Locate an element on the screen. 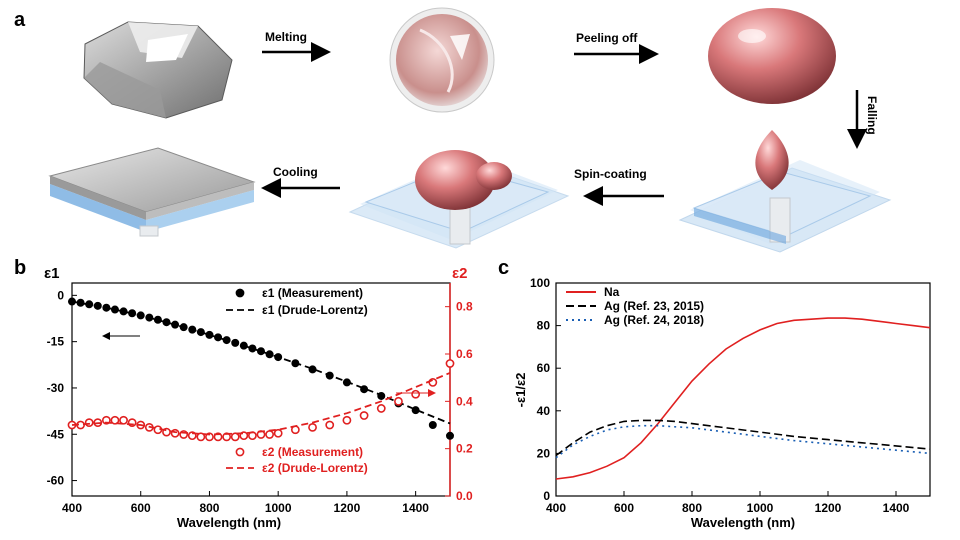 The height and width of the screenshot is (540, 960). panel-b-label: b is located at coordinates (20, 268).